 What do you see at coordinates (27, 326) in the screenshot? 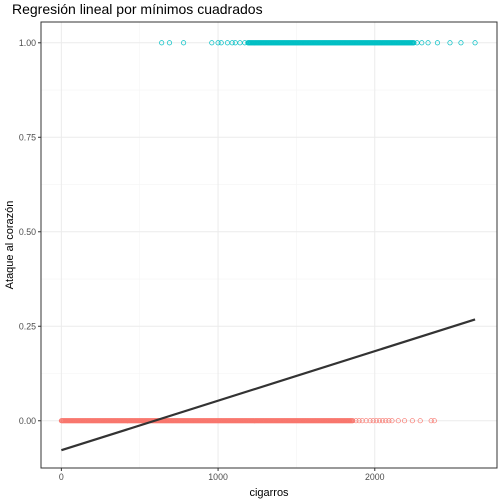
I see `y-tick-label: 0.25` at bounding box center [27, 326].